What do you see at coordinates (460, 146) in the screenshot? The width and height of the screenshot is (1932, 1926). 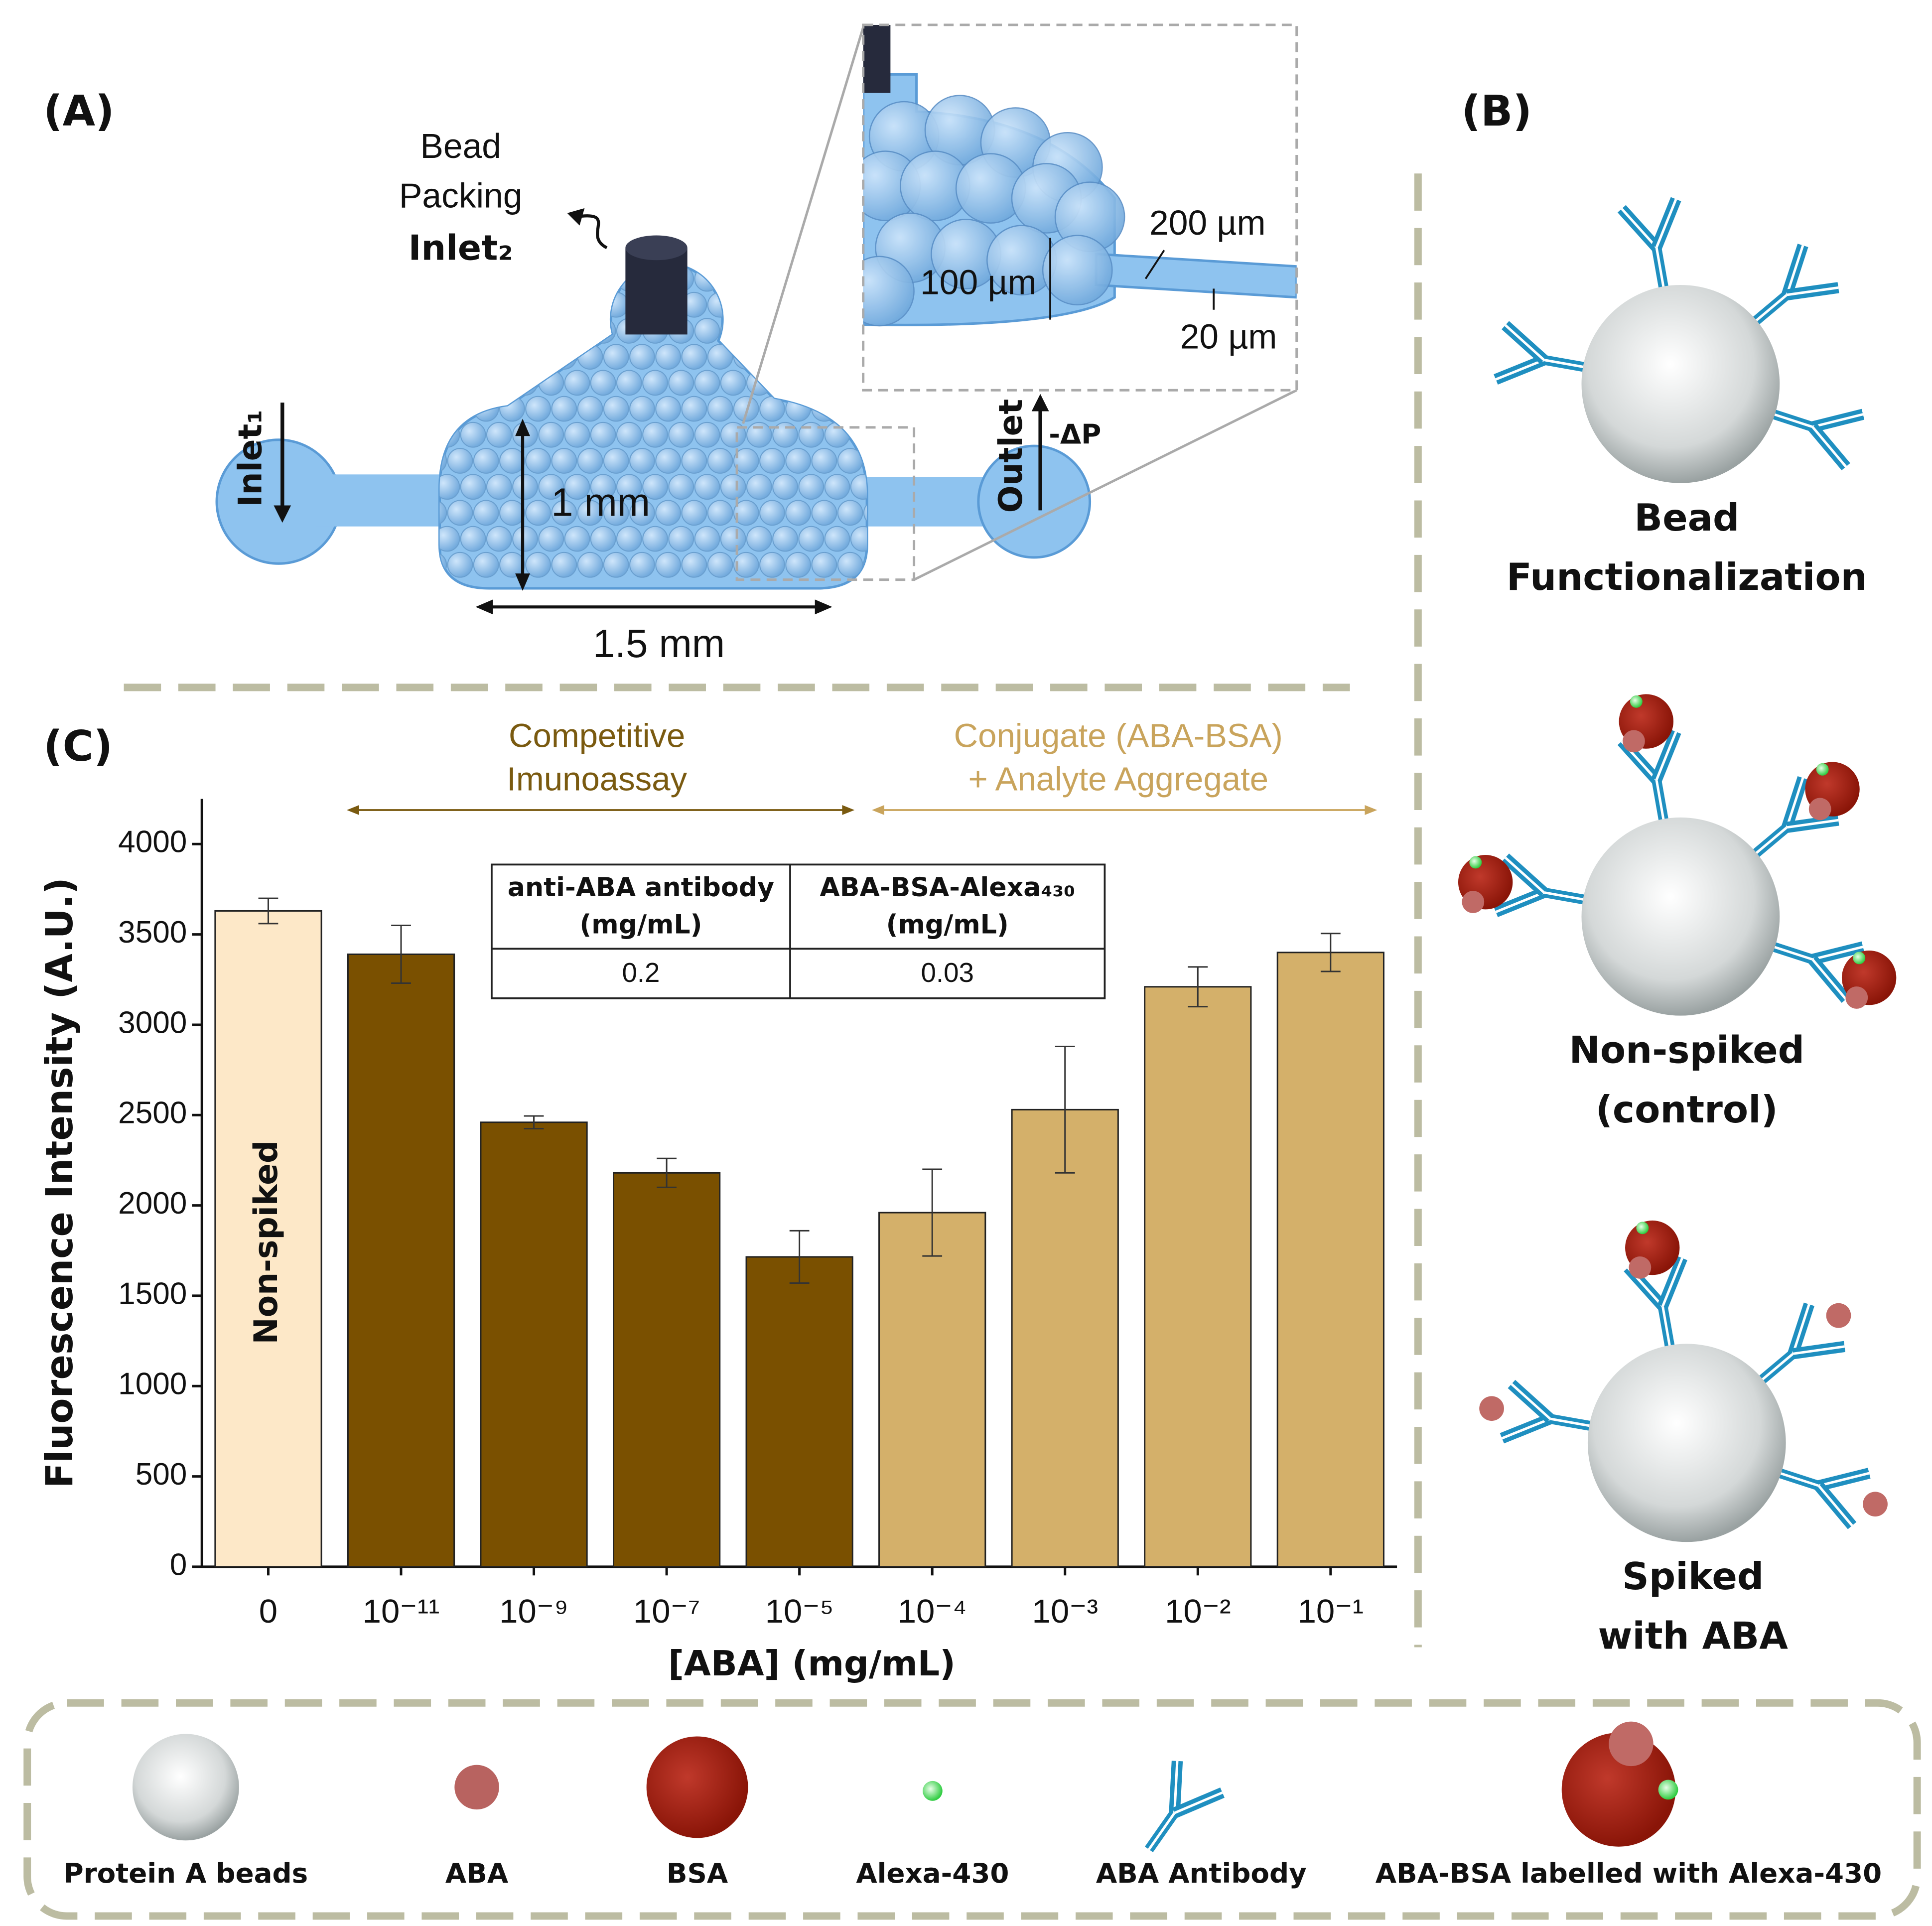 I see `label: Bead` at bounding box center [460, 146].